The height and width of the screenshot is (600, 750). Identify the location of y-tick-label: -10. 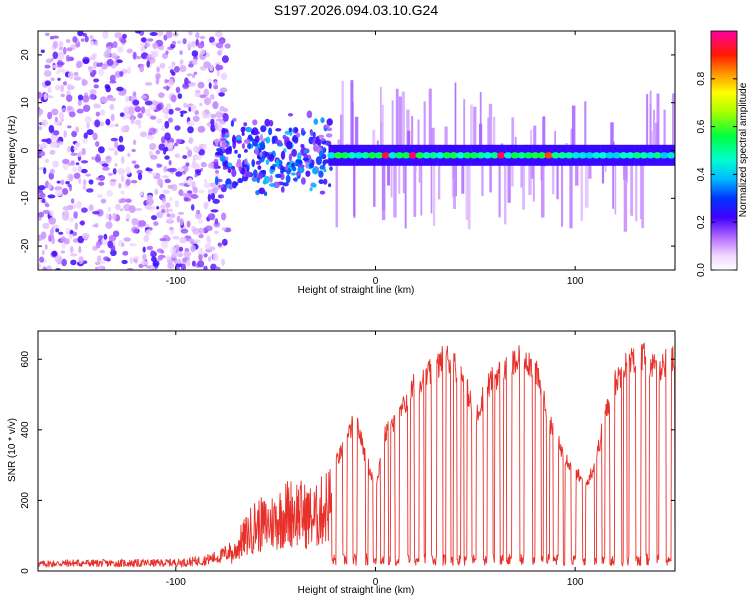
(25, 198).